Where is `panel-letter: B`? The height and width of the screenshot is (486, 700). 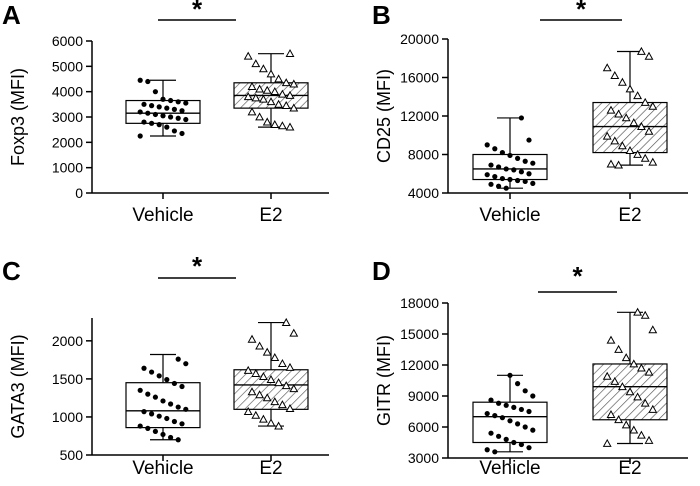
panel-letter: B is located at coordinates (381, 15).